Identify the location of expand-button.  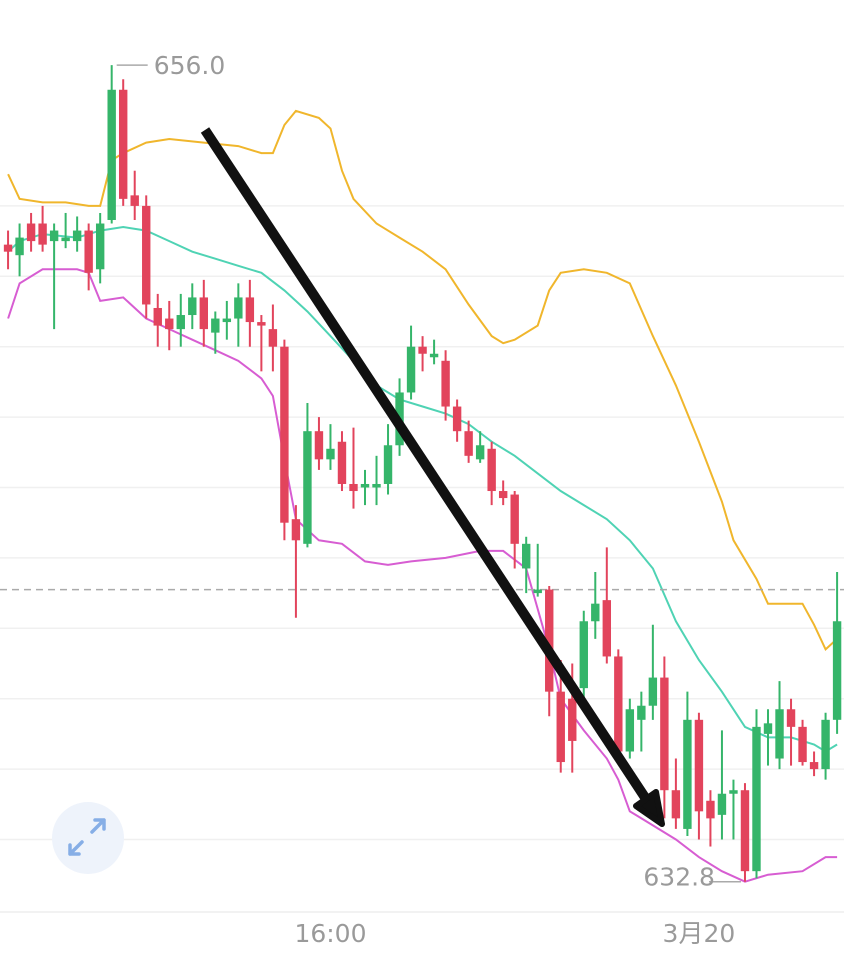
(88, 838).